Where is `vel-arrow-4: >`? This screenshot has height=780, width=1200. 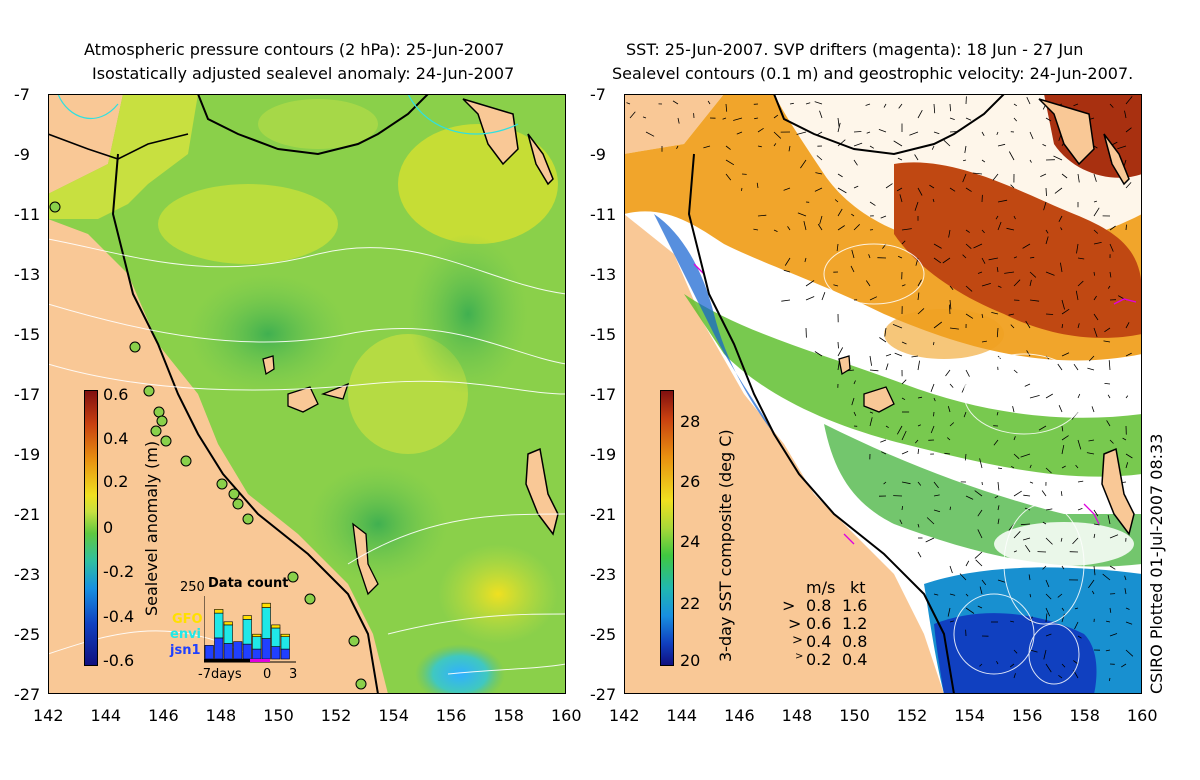
vel-arrow-4: > is located at coordinates (799, 656).